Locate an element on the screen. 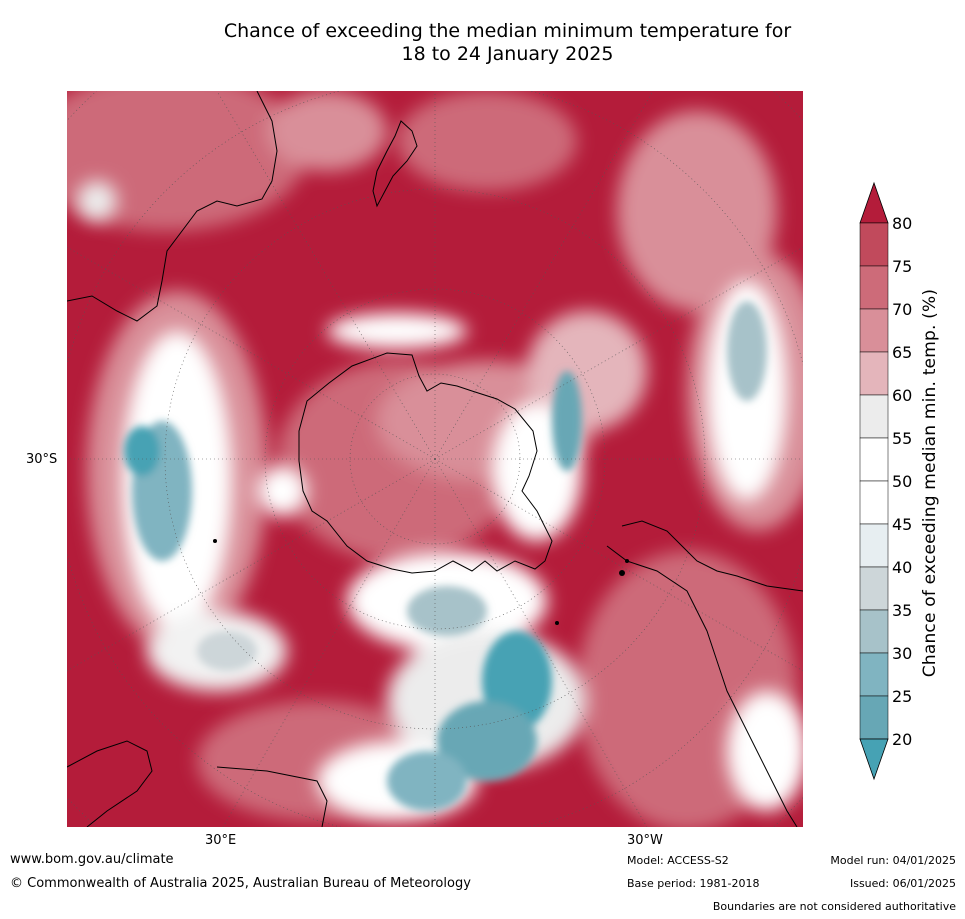 The height and width of the screenshot is (919, 965). colorbar-bands is located at coordinates (874, 481).